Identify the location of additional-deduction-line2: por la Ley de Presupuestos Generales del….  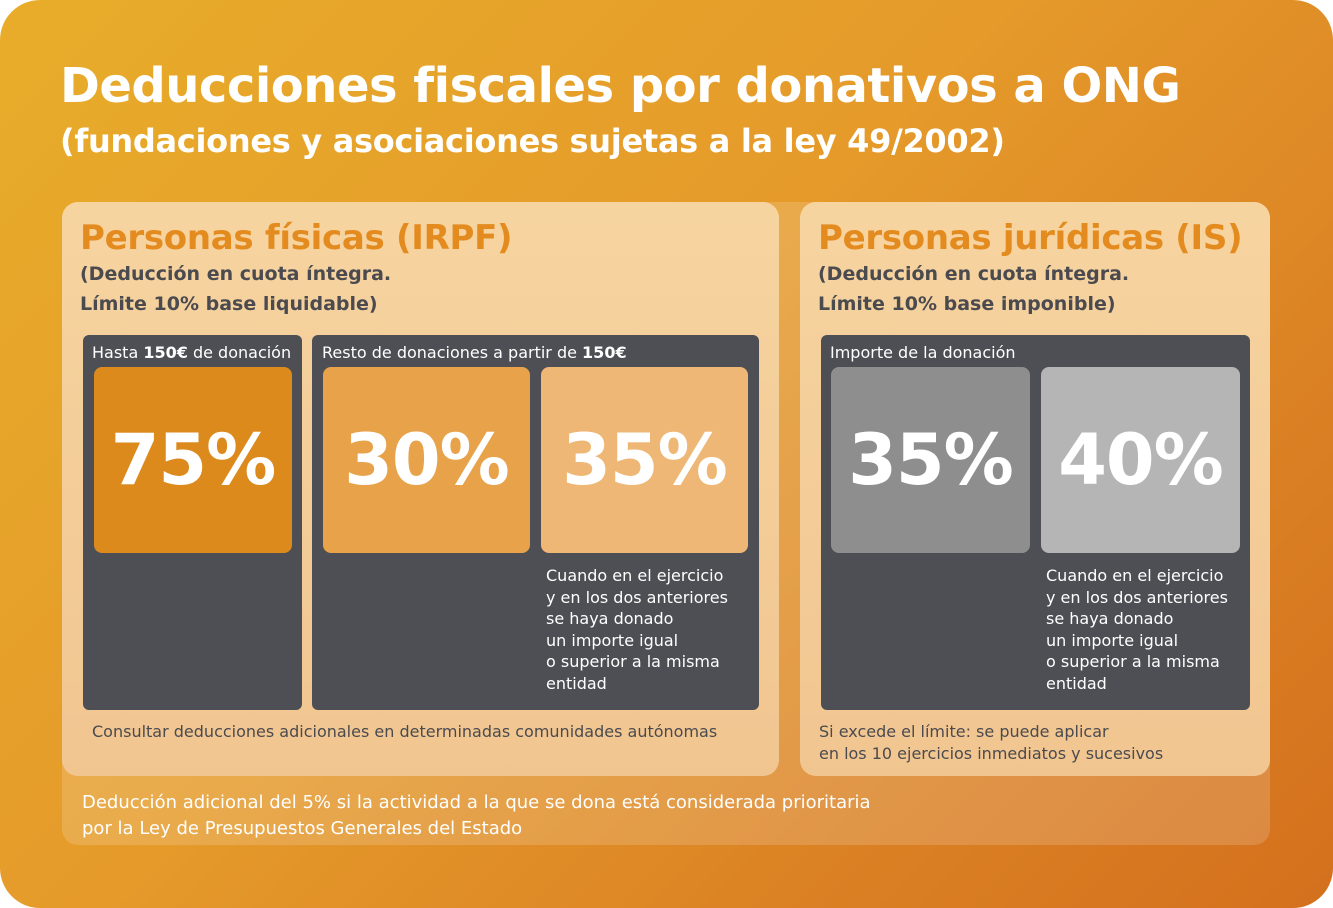
(302, 828).